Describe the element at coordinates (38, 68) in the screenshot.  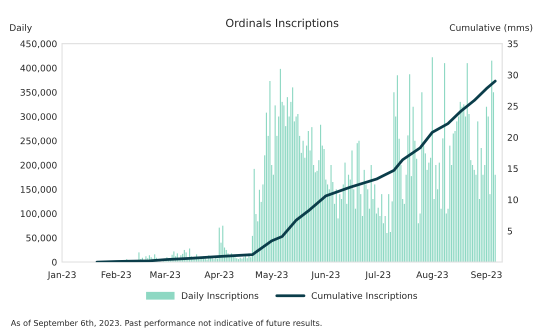
I see `y-tick-label: 400,000` at that location.